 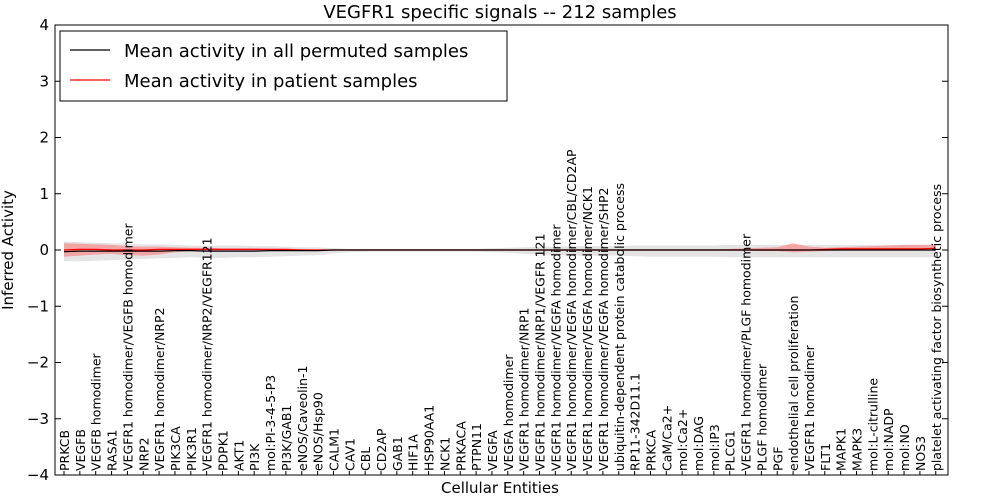 What do you see at coordinates (44, 81) in the screenshot?
I see `y-tick-label: 3` at bounding box center [44, 81].